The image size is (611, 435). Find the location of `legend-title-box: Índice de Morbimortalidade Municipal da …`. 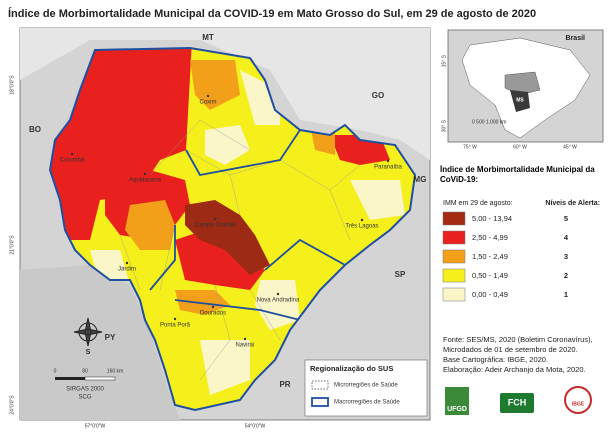

legend-title-box: Índice de Morbimortalidade Municipal da … is located at coordinates (517, 174).